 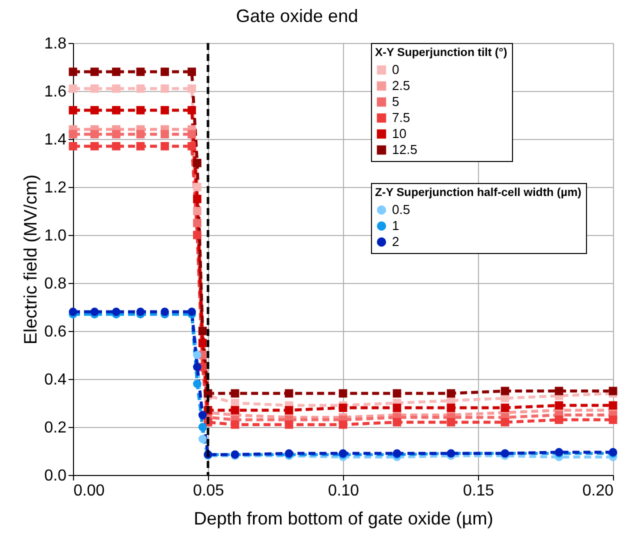 I want to click on legend-label: 7.5, so click(x=401, y=117).